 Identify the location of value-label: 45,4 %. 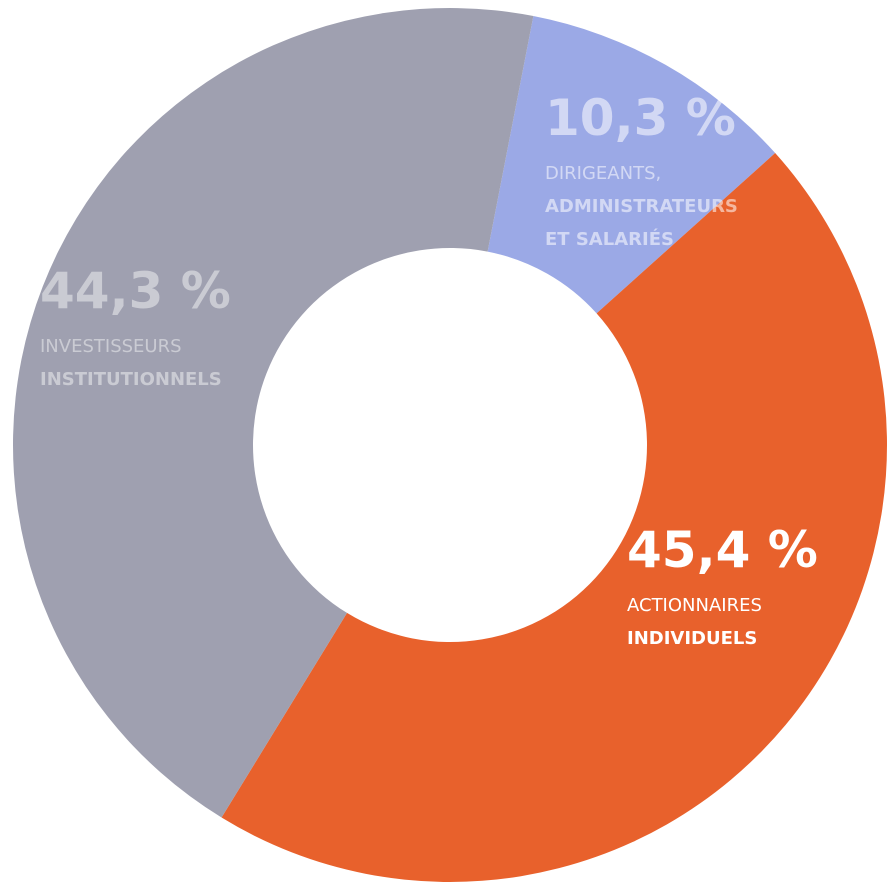
(722, 550).